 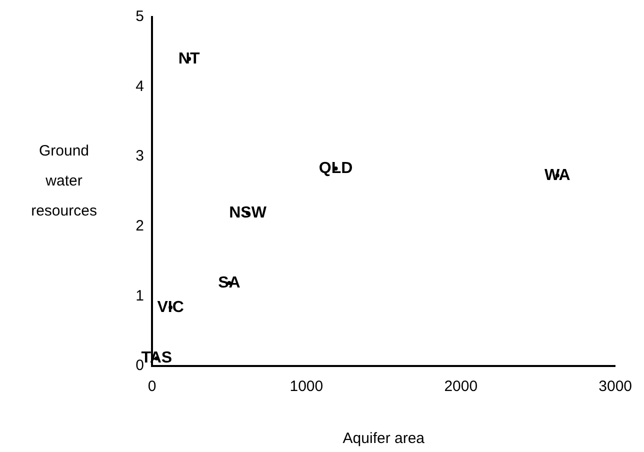 What do you see at coordinates (140, 156) in the screenshot?
I see `y-tick-label: 3` at bounding box center [140, 156].